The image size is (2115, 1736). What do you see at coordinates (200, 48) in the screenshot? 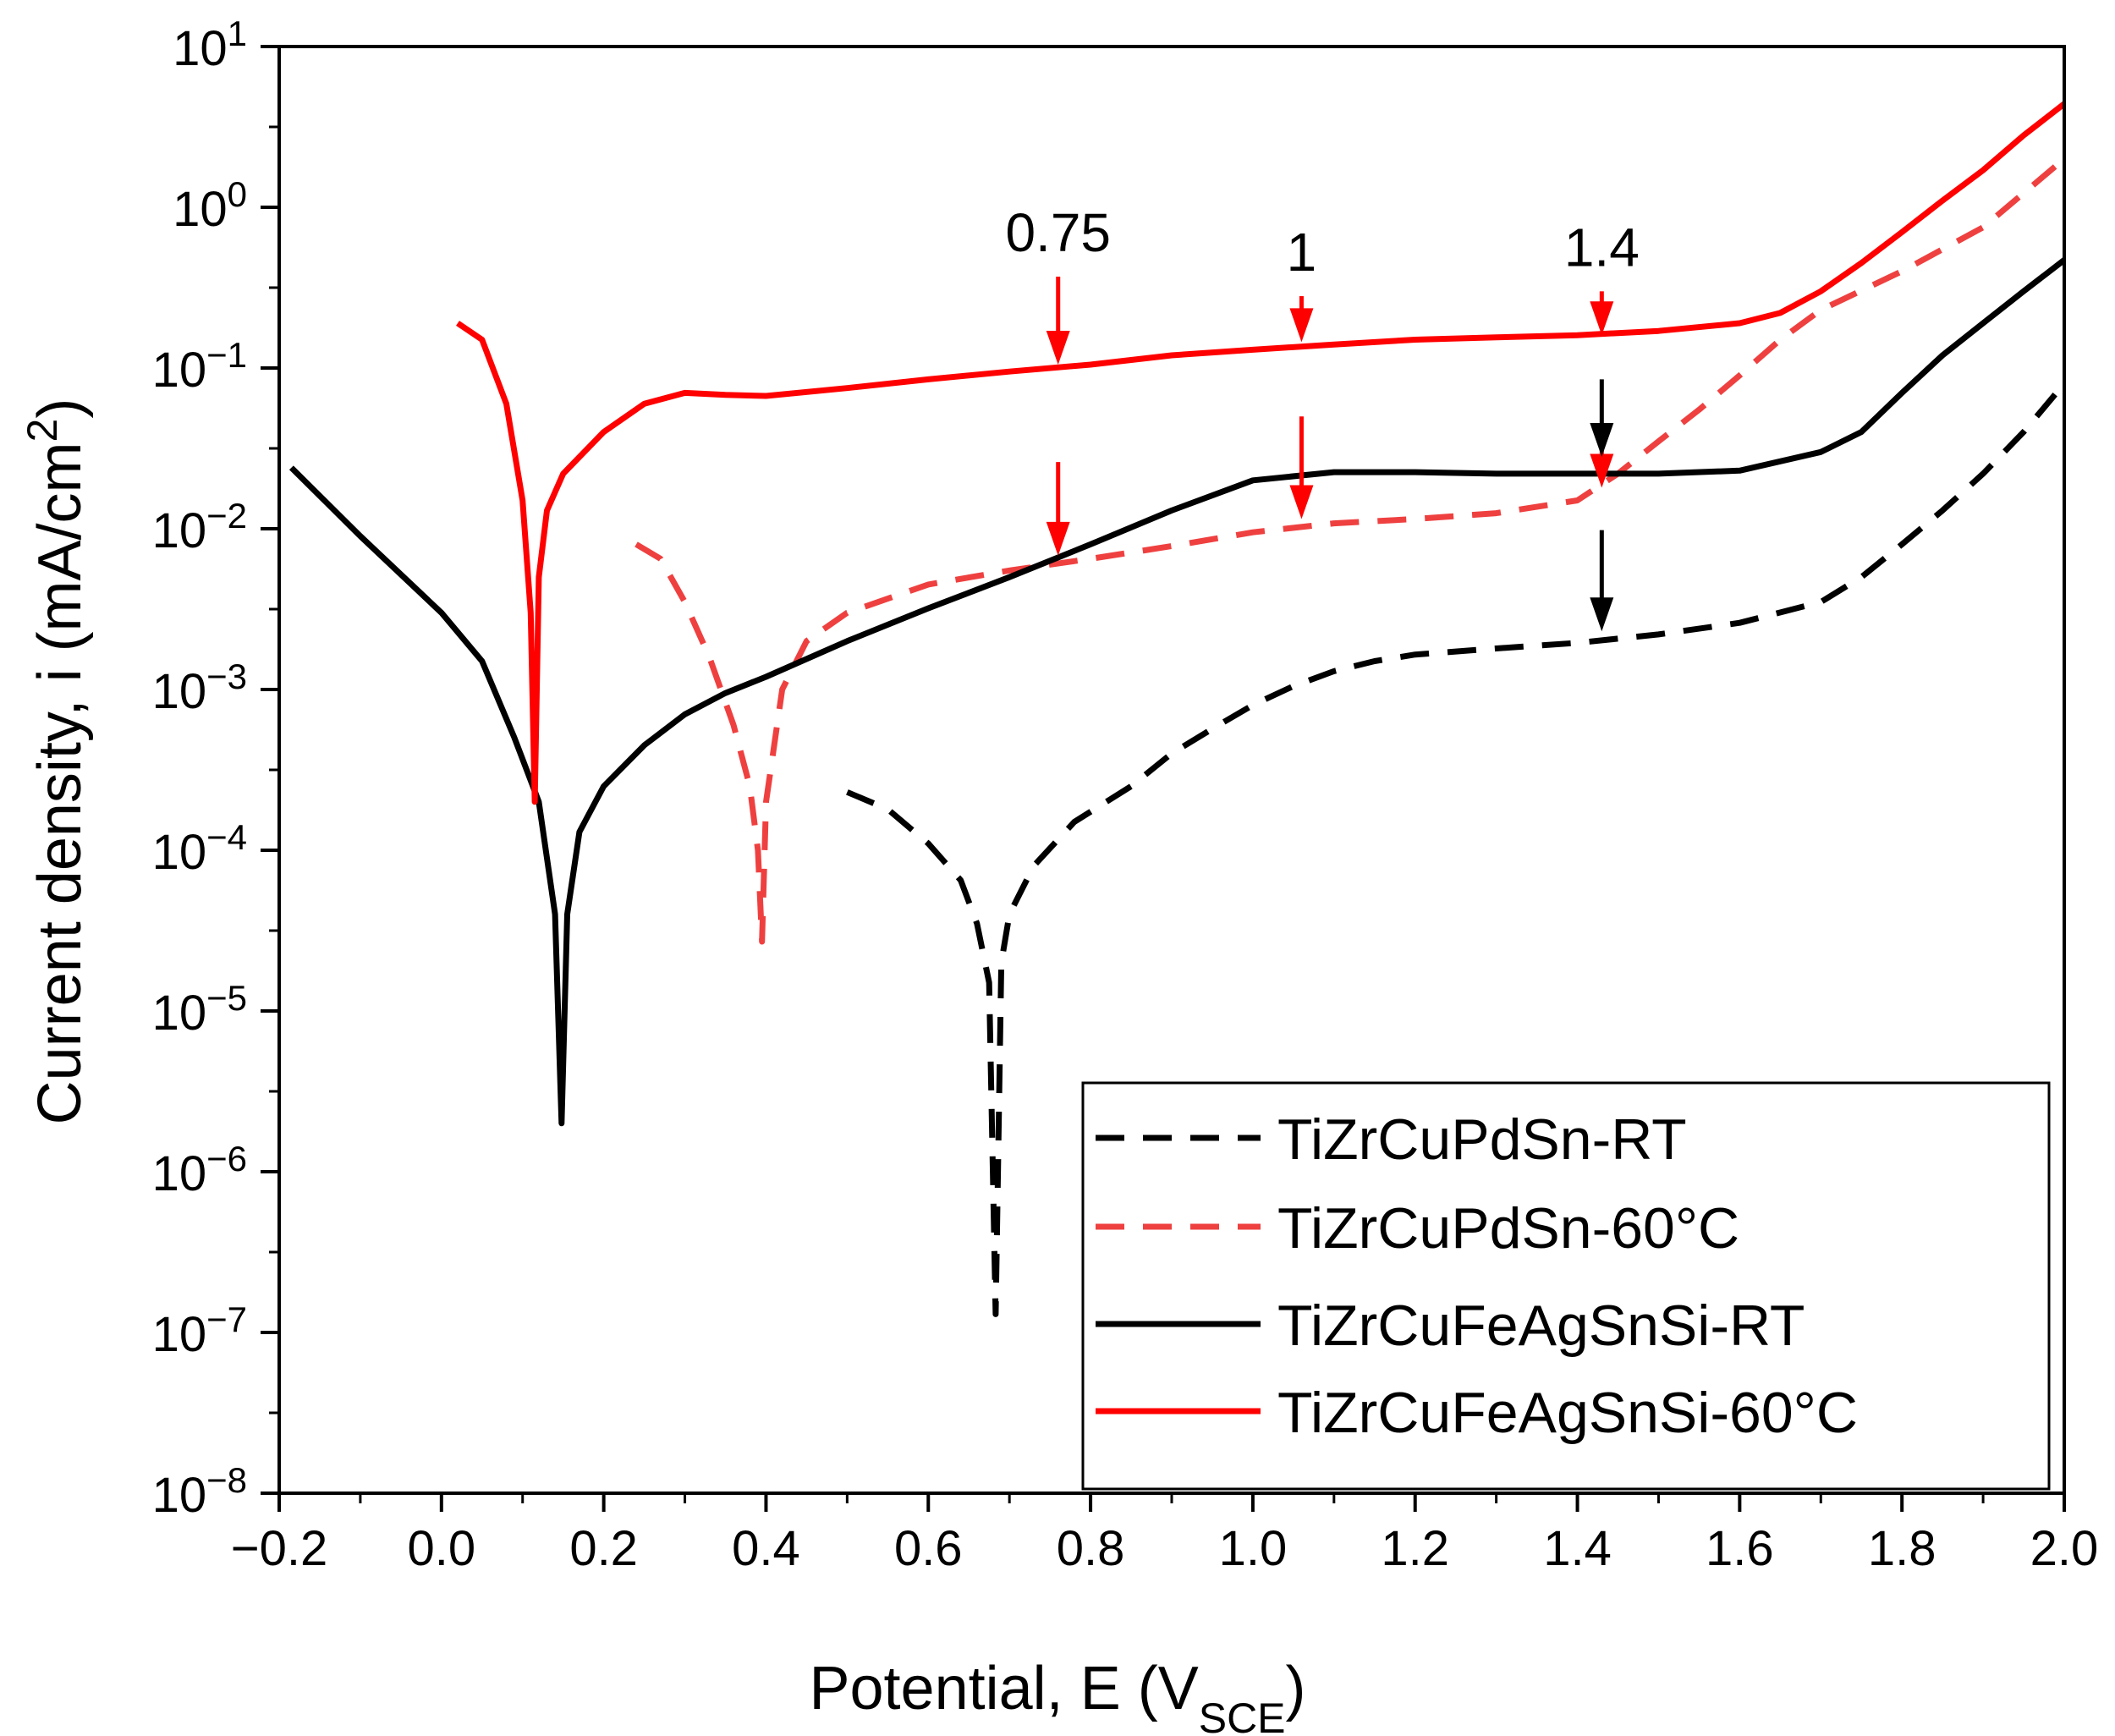
I see `y-tick-label-base-0: 10` at bounding box center [200, 48].